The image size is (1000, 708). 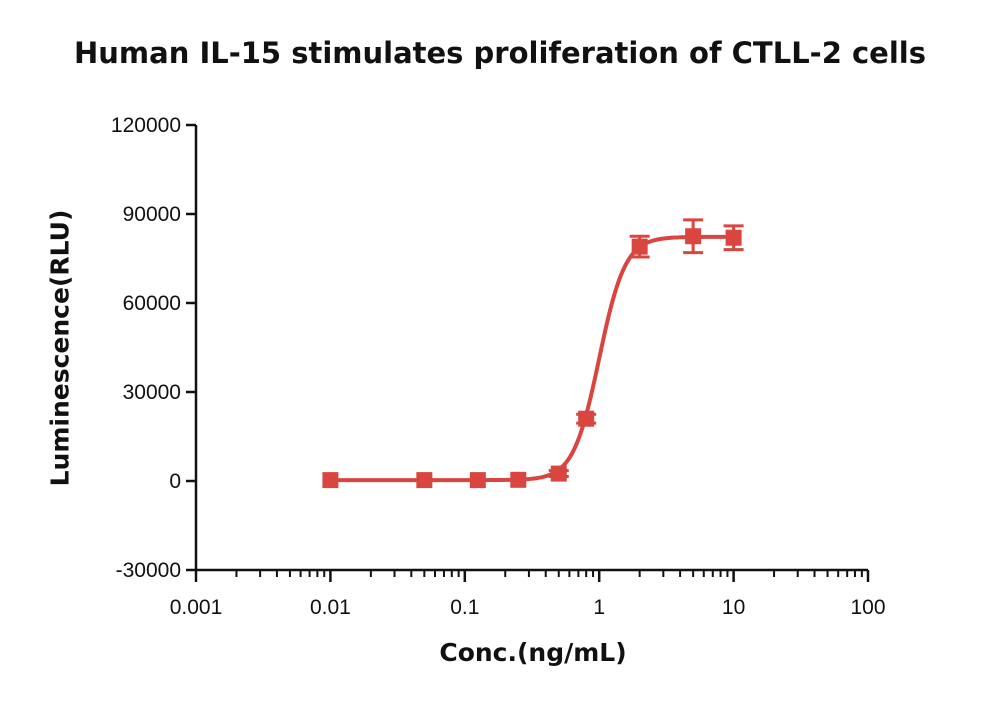 I want to click on fit-curve, so click(x=532, y=358).